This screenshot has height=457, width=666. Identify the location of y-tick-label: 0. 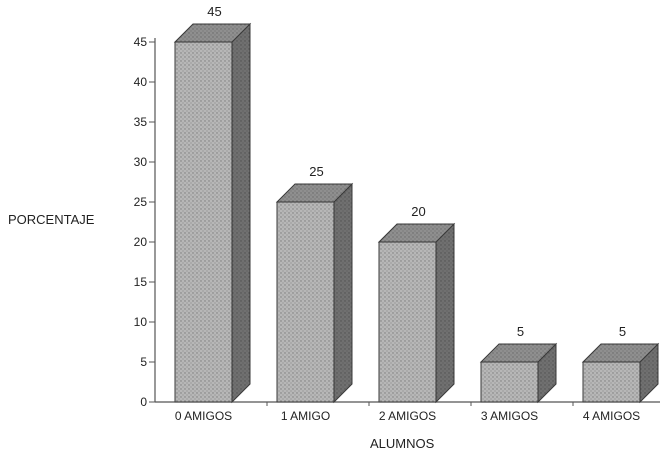
(143, 402).